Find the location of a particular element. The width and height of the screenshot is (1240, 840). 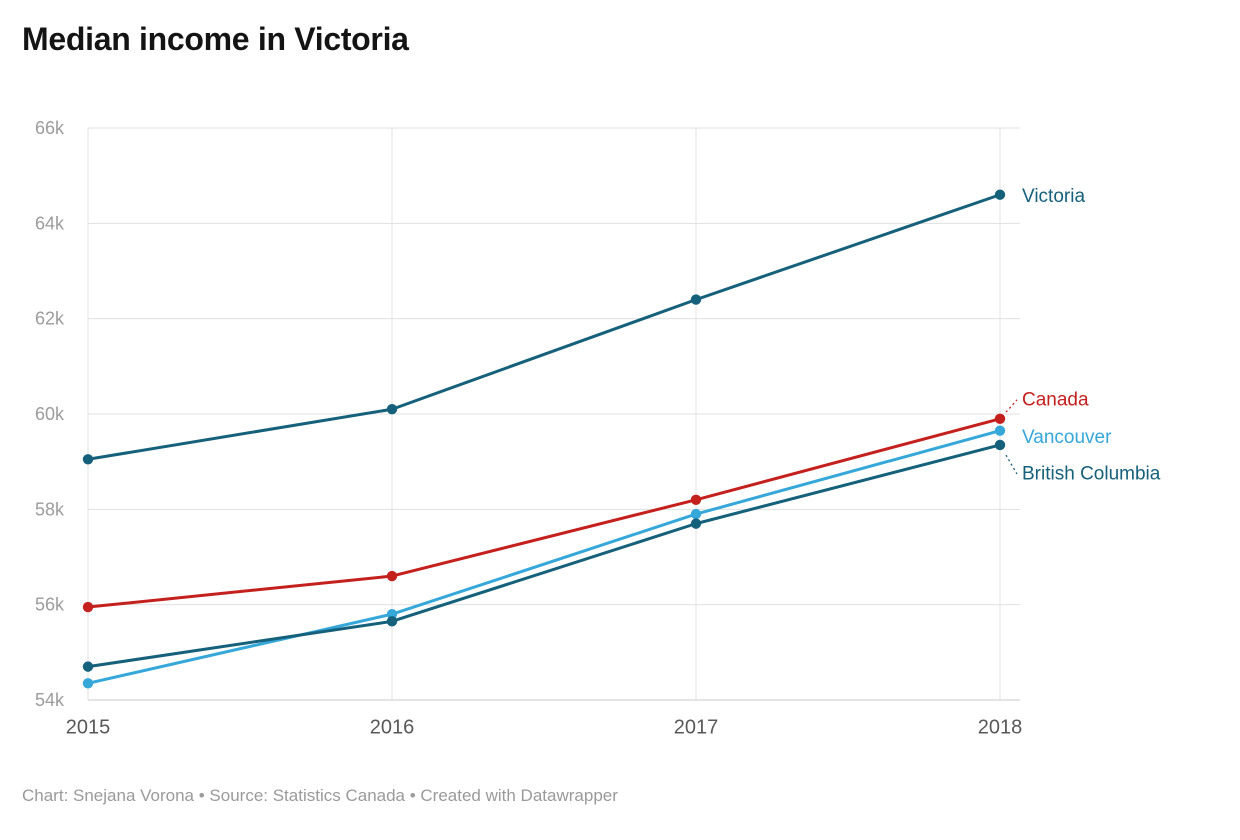

point-canada-2018 is located at coordinates (1000, 418).